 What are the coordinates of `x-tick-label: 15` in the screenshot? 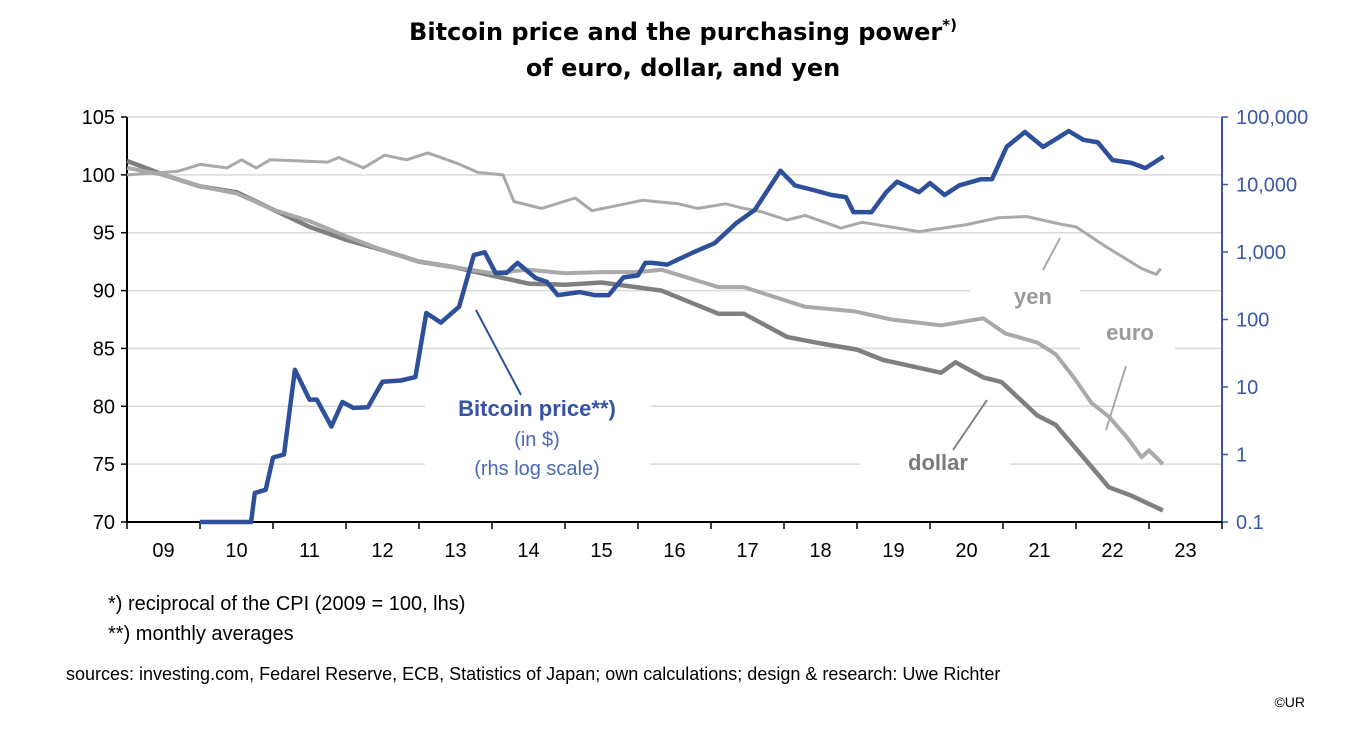 It's located at (601, 551).